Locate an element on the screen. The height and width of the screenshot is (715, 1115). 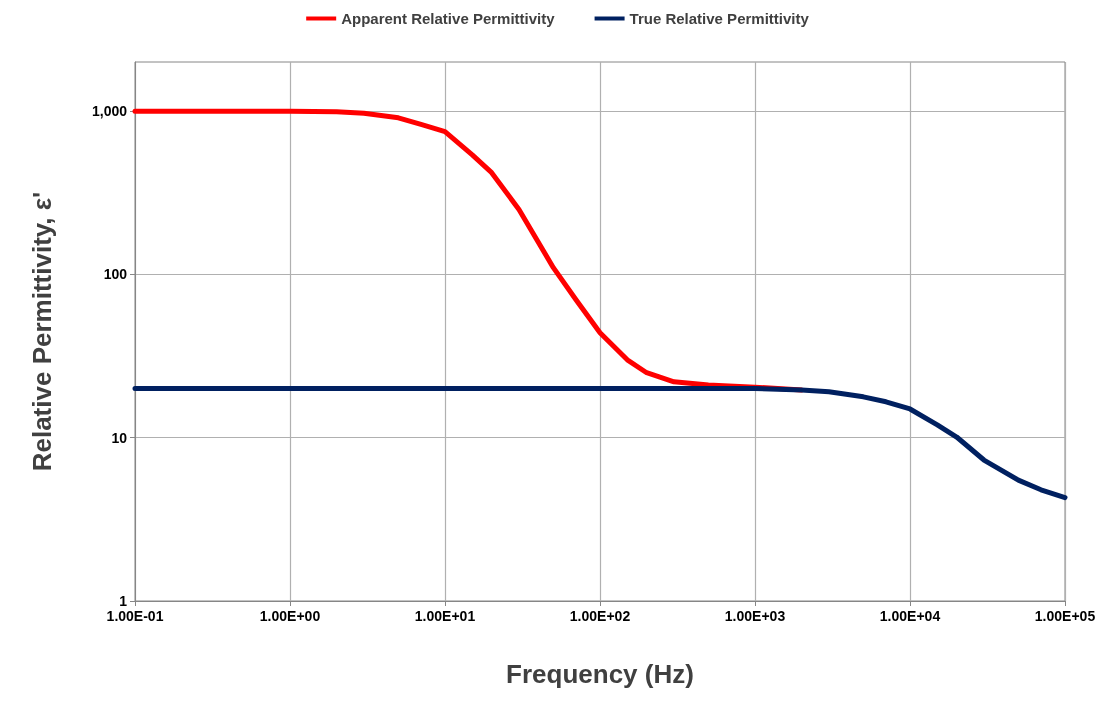
x-tick-label: 1.00E+03 is located at coordinates (755, 616).